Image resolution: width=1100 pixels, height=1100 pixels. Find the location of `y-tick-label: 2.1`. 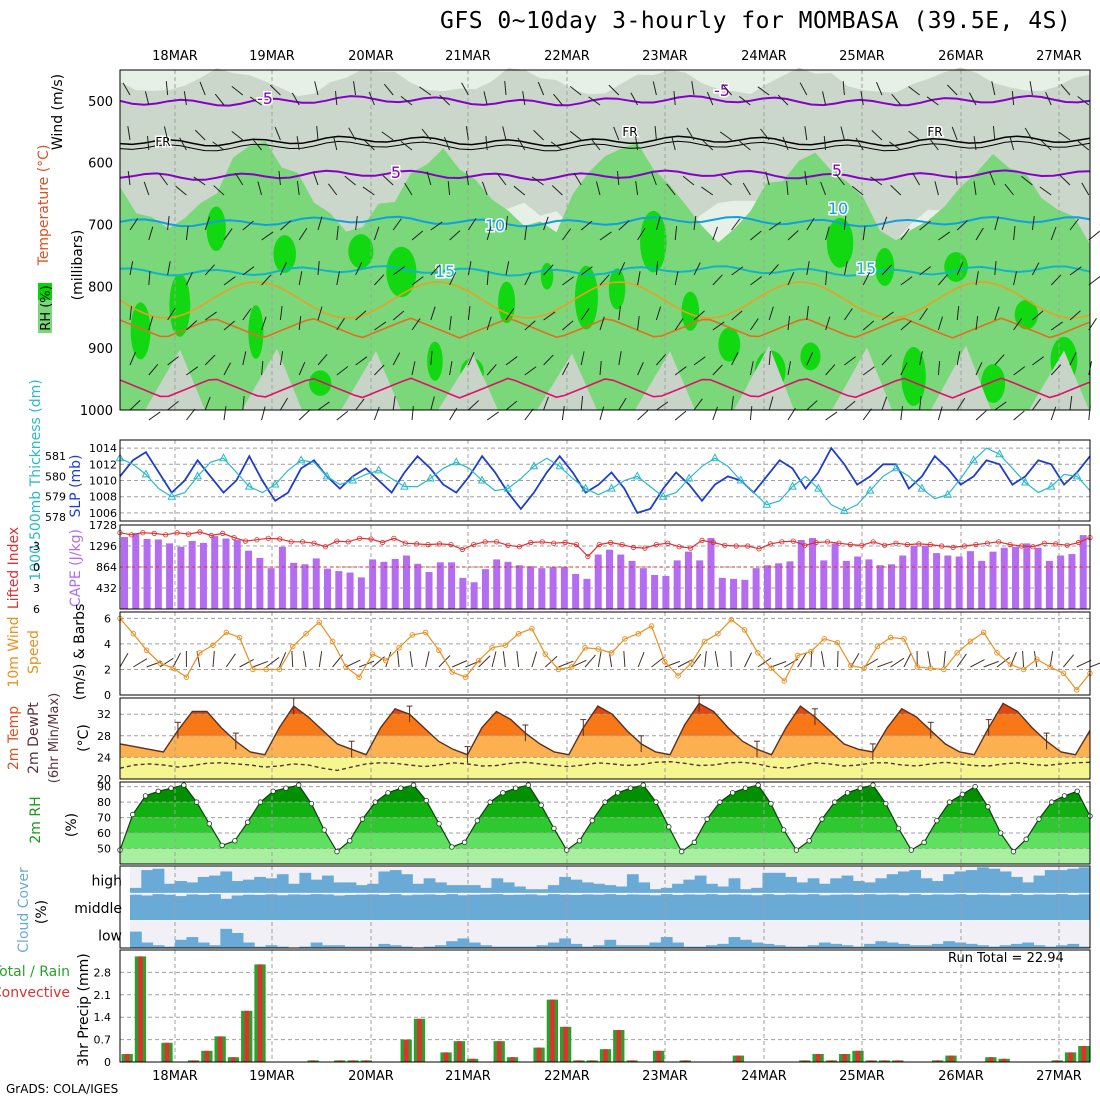

y-tick-label: 2.1 is located at coordinates (103, 995).